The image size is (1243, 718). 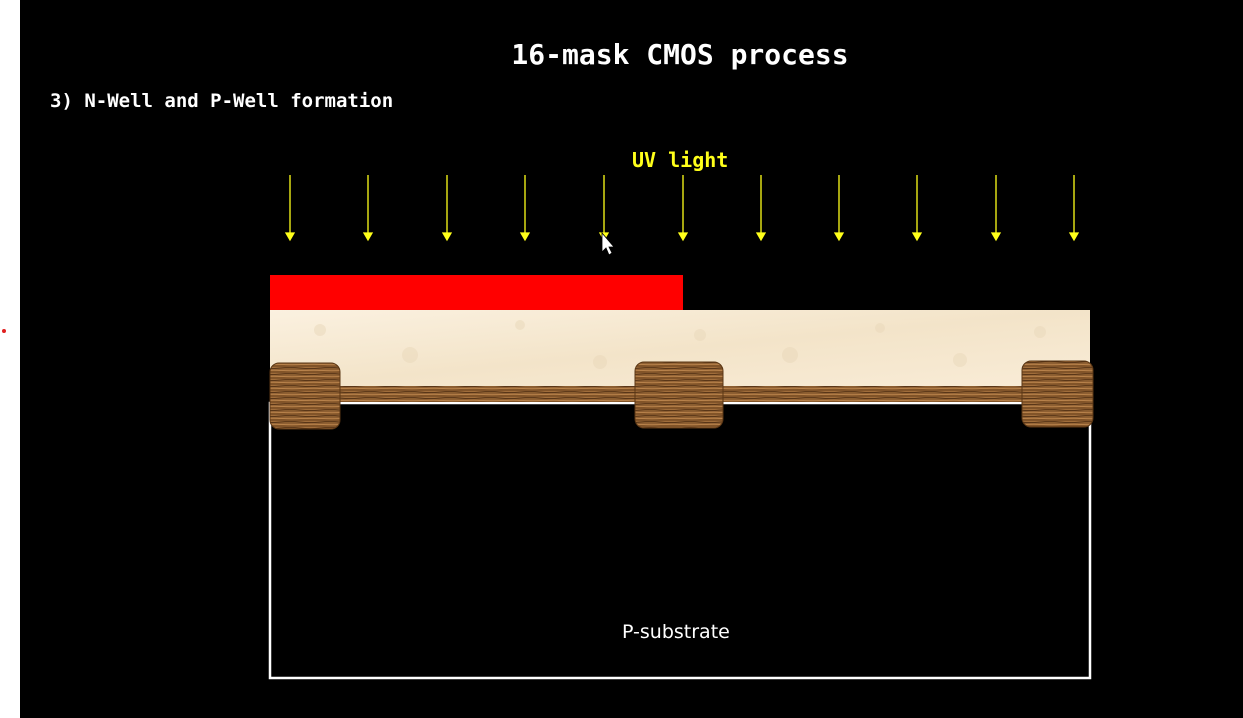 I want to click on marker-dot, so click(x=4, y=331).